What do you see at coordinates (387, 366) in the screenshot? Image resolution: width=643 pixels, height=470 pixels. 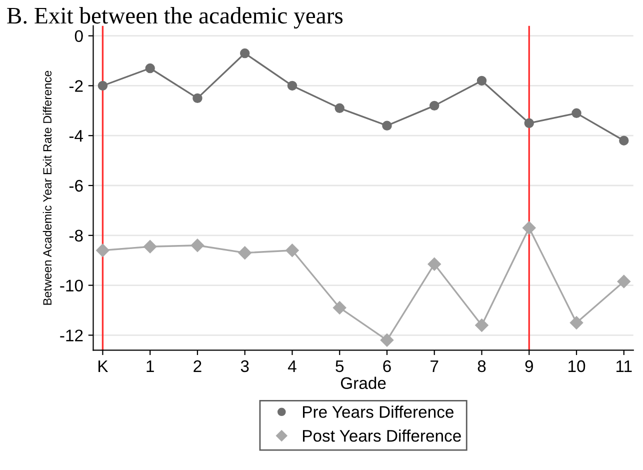 I see `x-tick-label: 6` at bounding box center [387, 366].